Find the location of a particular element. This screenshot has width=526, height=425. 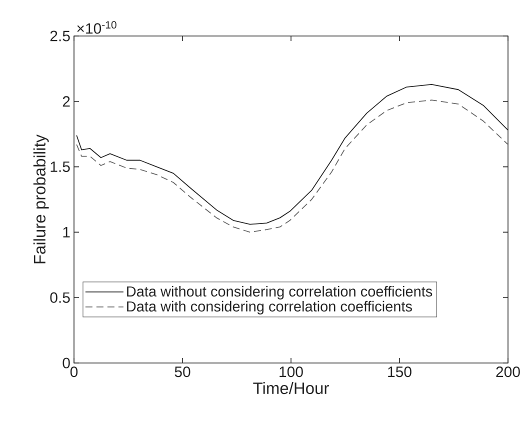

x-tick-label: 150 is located at coordinates (400, 372).